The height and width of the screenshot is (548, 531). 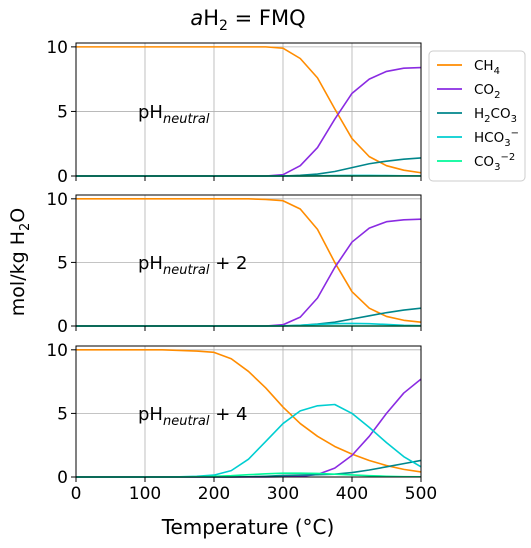 What do you see at coordinates (214, 494) in the screenshot?
I see `x-tick-label: 200` at bounding box center [214, 494].